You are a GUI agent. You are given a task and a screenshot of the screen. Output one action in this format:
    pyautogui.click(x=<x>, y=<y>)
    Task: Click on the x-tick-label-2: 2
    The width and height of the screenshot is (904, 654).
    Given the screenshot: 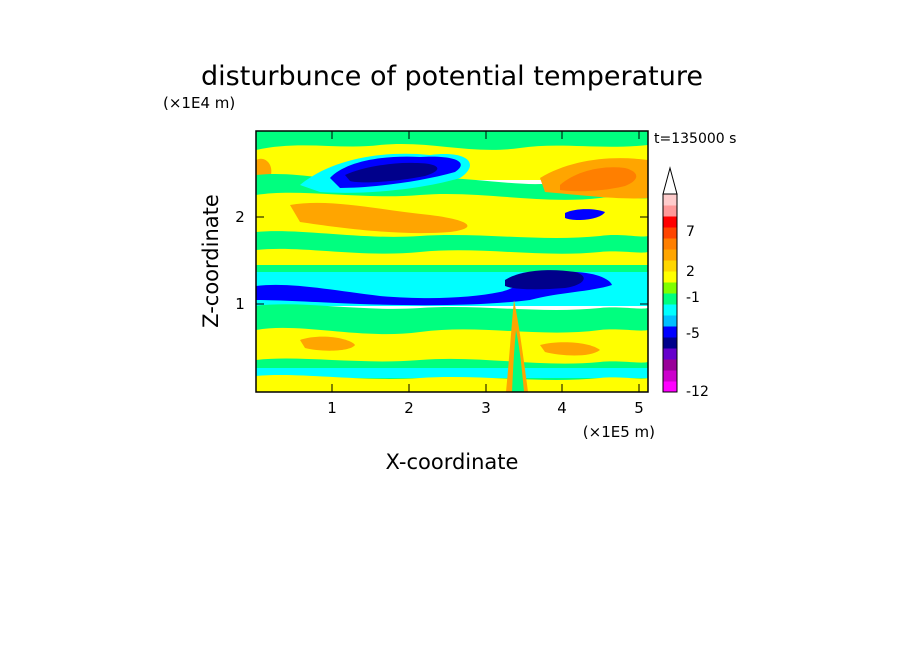 What is the action you would take?
    pyautogui.click(x=409, y=408)
    